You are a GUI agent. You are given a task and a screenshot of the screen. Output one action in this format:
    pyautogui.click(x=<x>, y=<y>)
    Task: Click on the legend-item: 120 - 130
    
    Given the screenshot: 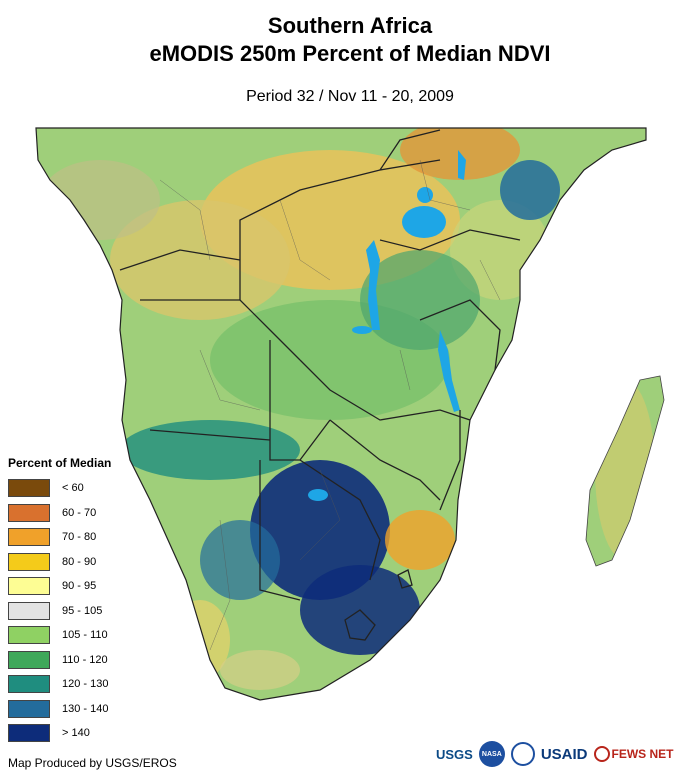 What is the action you would take?
    pyautogui.click(x=68, y=684)
    